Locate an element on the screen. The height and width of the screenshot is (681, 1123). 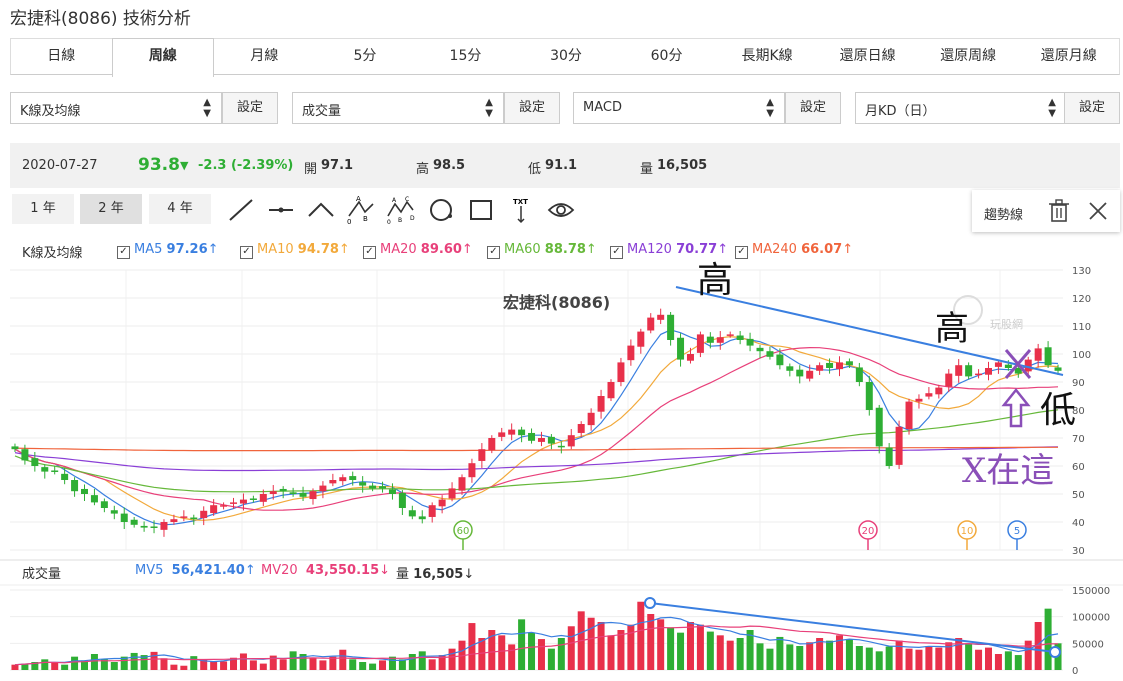
text-tool-icon: TXT is located at coordinates (521, 210).